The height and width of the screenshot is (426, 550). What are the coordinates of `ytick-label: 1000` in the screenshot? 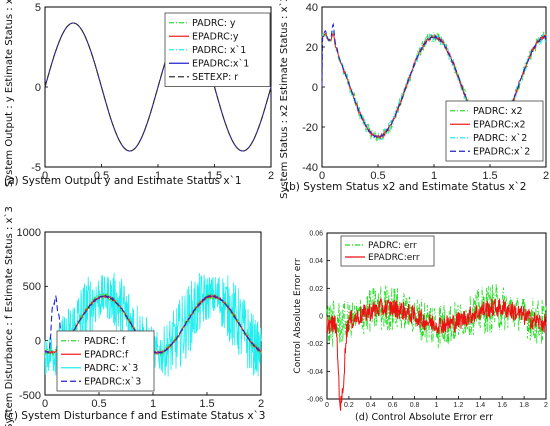 It's located at (29, 233).